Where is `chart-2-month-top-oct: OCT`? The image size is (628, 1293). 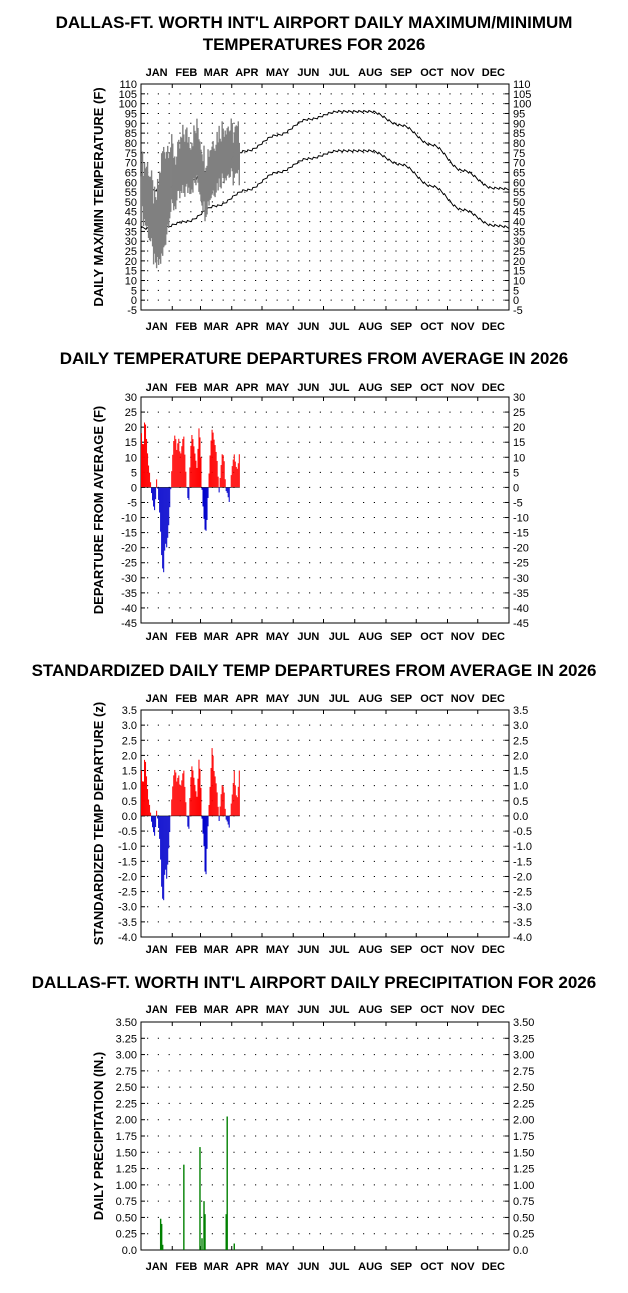
chart-2-month-top-oct: OCT is located at coordinates (432, 699).